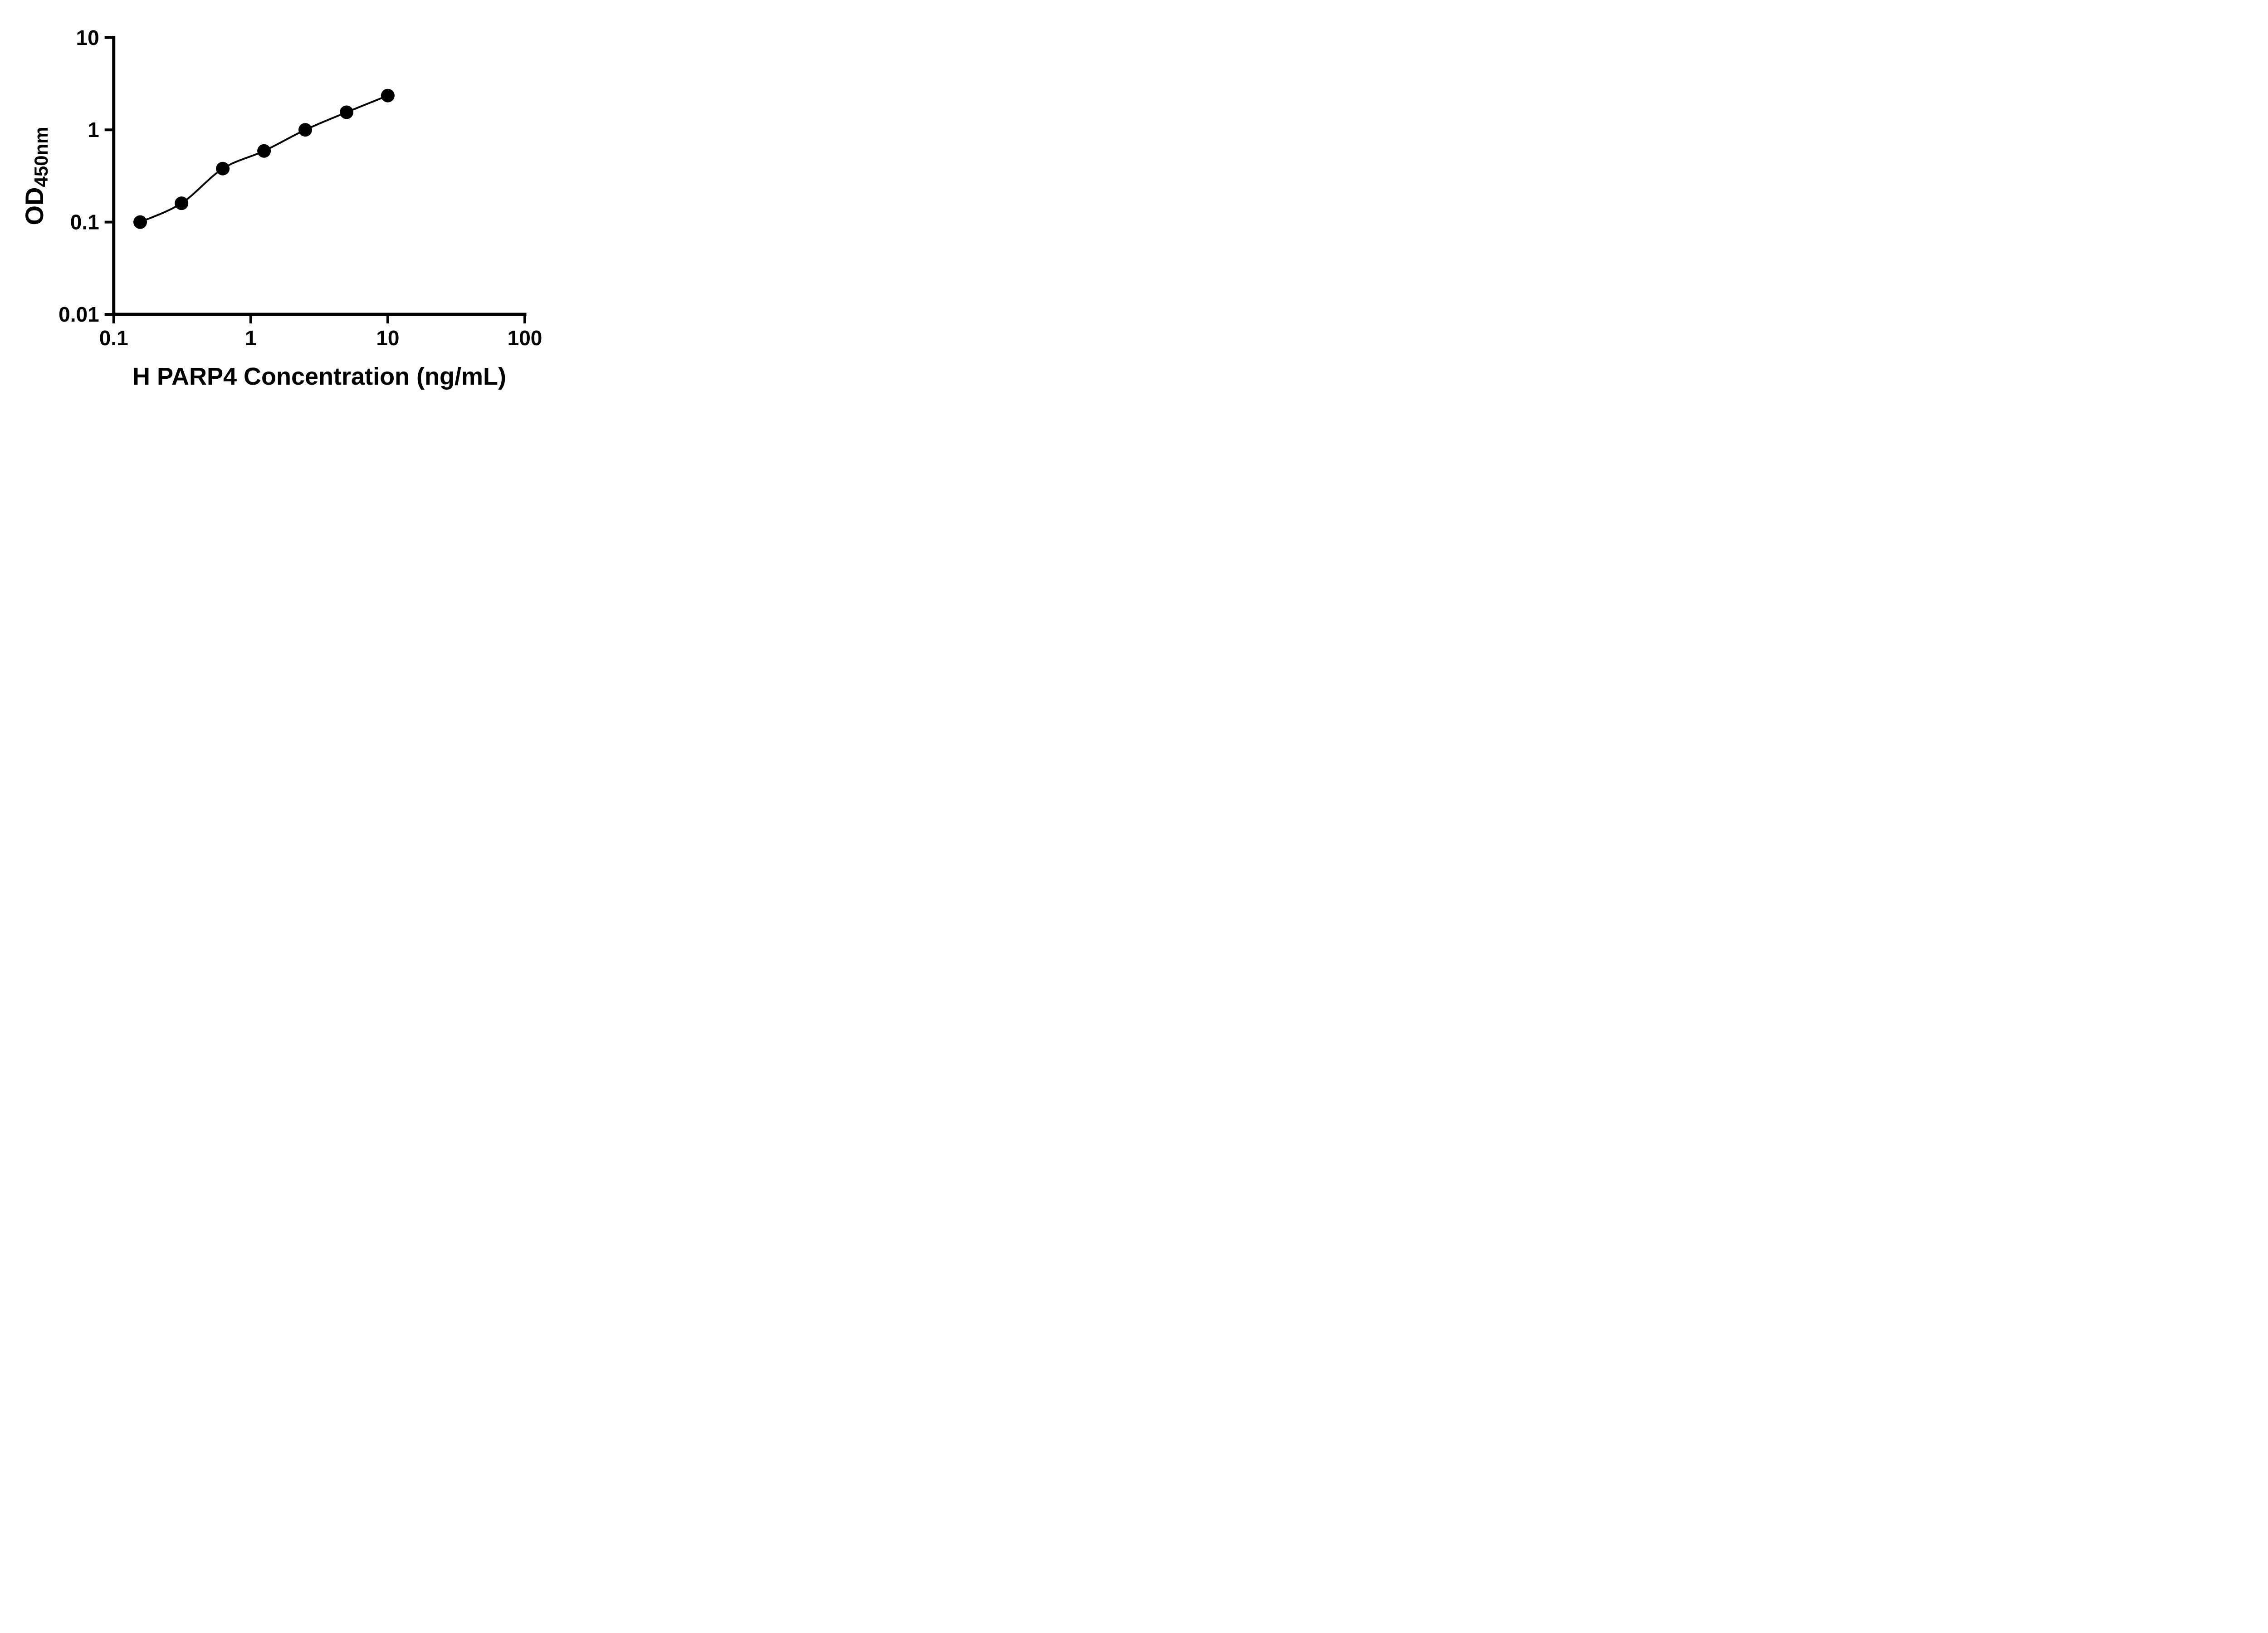  What do you see at coordinates (526, 338) in the screenshot?
I see `x-tick-label: 100` at bounding box center [526, 338].